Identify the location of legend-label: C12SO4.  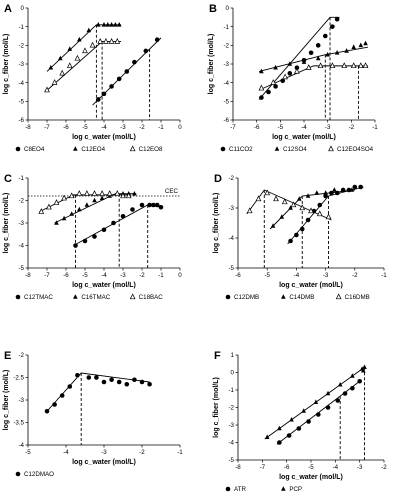
(295, 149).